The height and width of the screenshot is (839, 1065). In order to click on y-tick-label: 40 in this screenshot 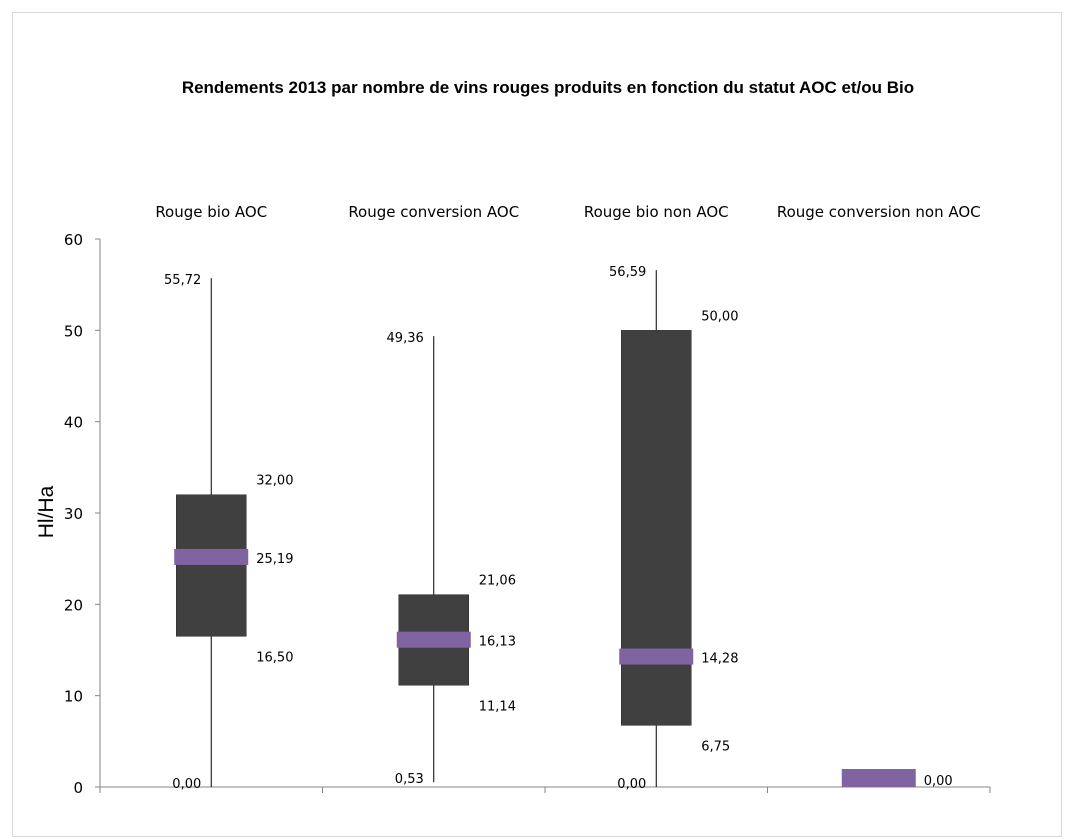, I will do `click(73, 423)`.